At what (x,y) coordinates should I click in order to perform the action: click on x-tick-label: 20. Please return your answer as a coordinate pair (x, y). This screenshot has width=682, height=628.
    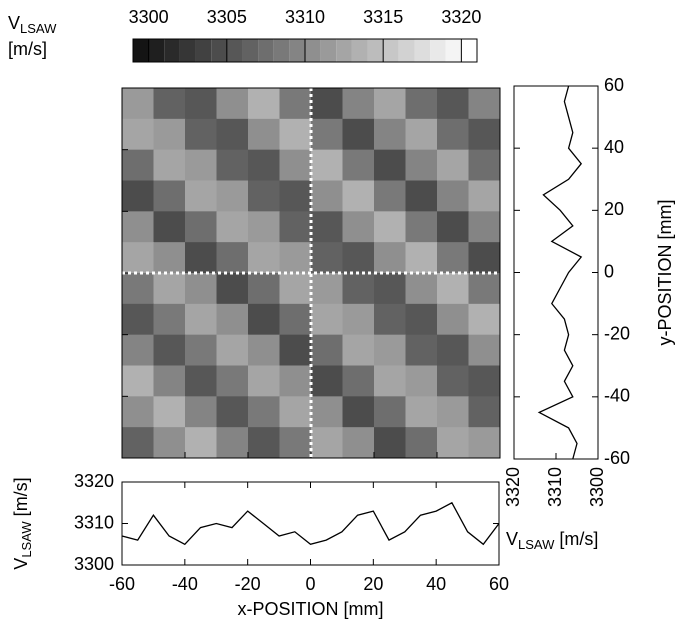
    Looking at the image, I should click on (373, 584).